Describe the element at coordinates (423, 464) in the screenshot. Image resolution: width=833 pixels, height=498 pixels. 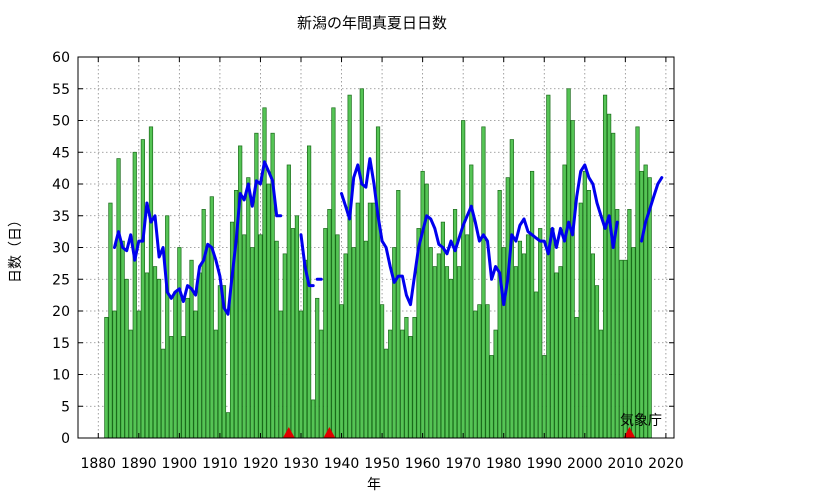
I see `x-tick-label: 1960` at that location.